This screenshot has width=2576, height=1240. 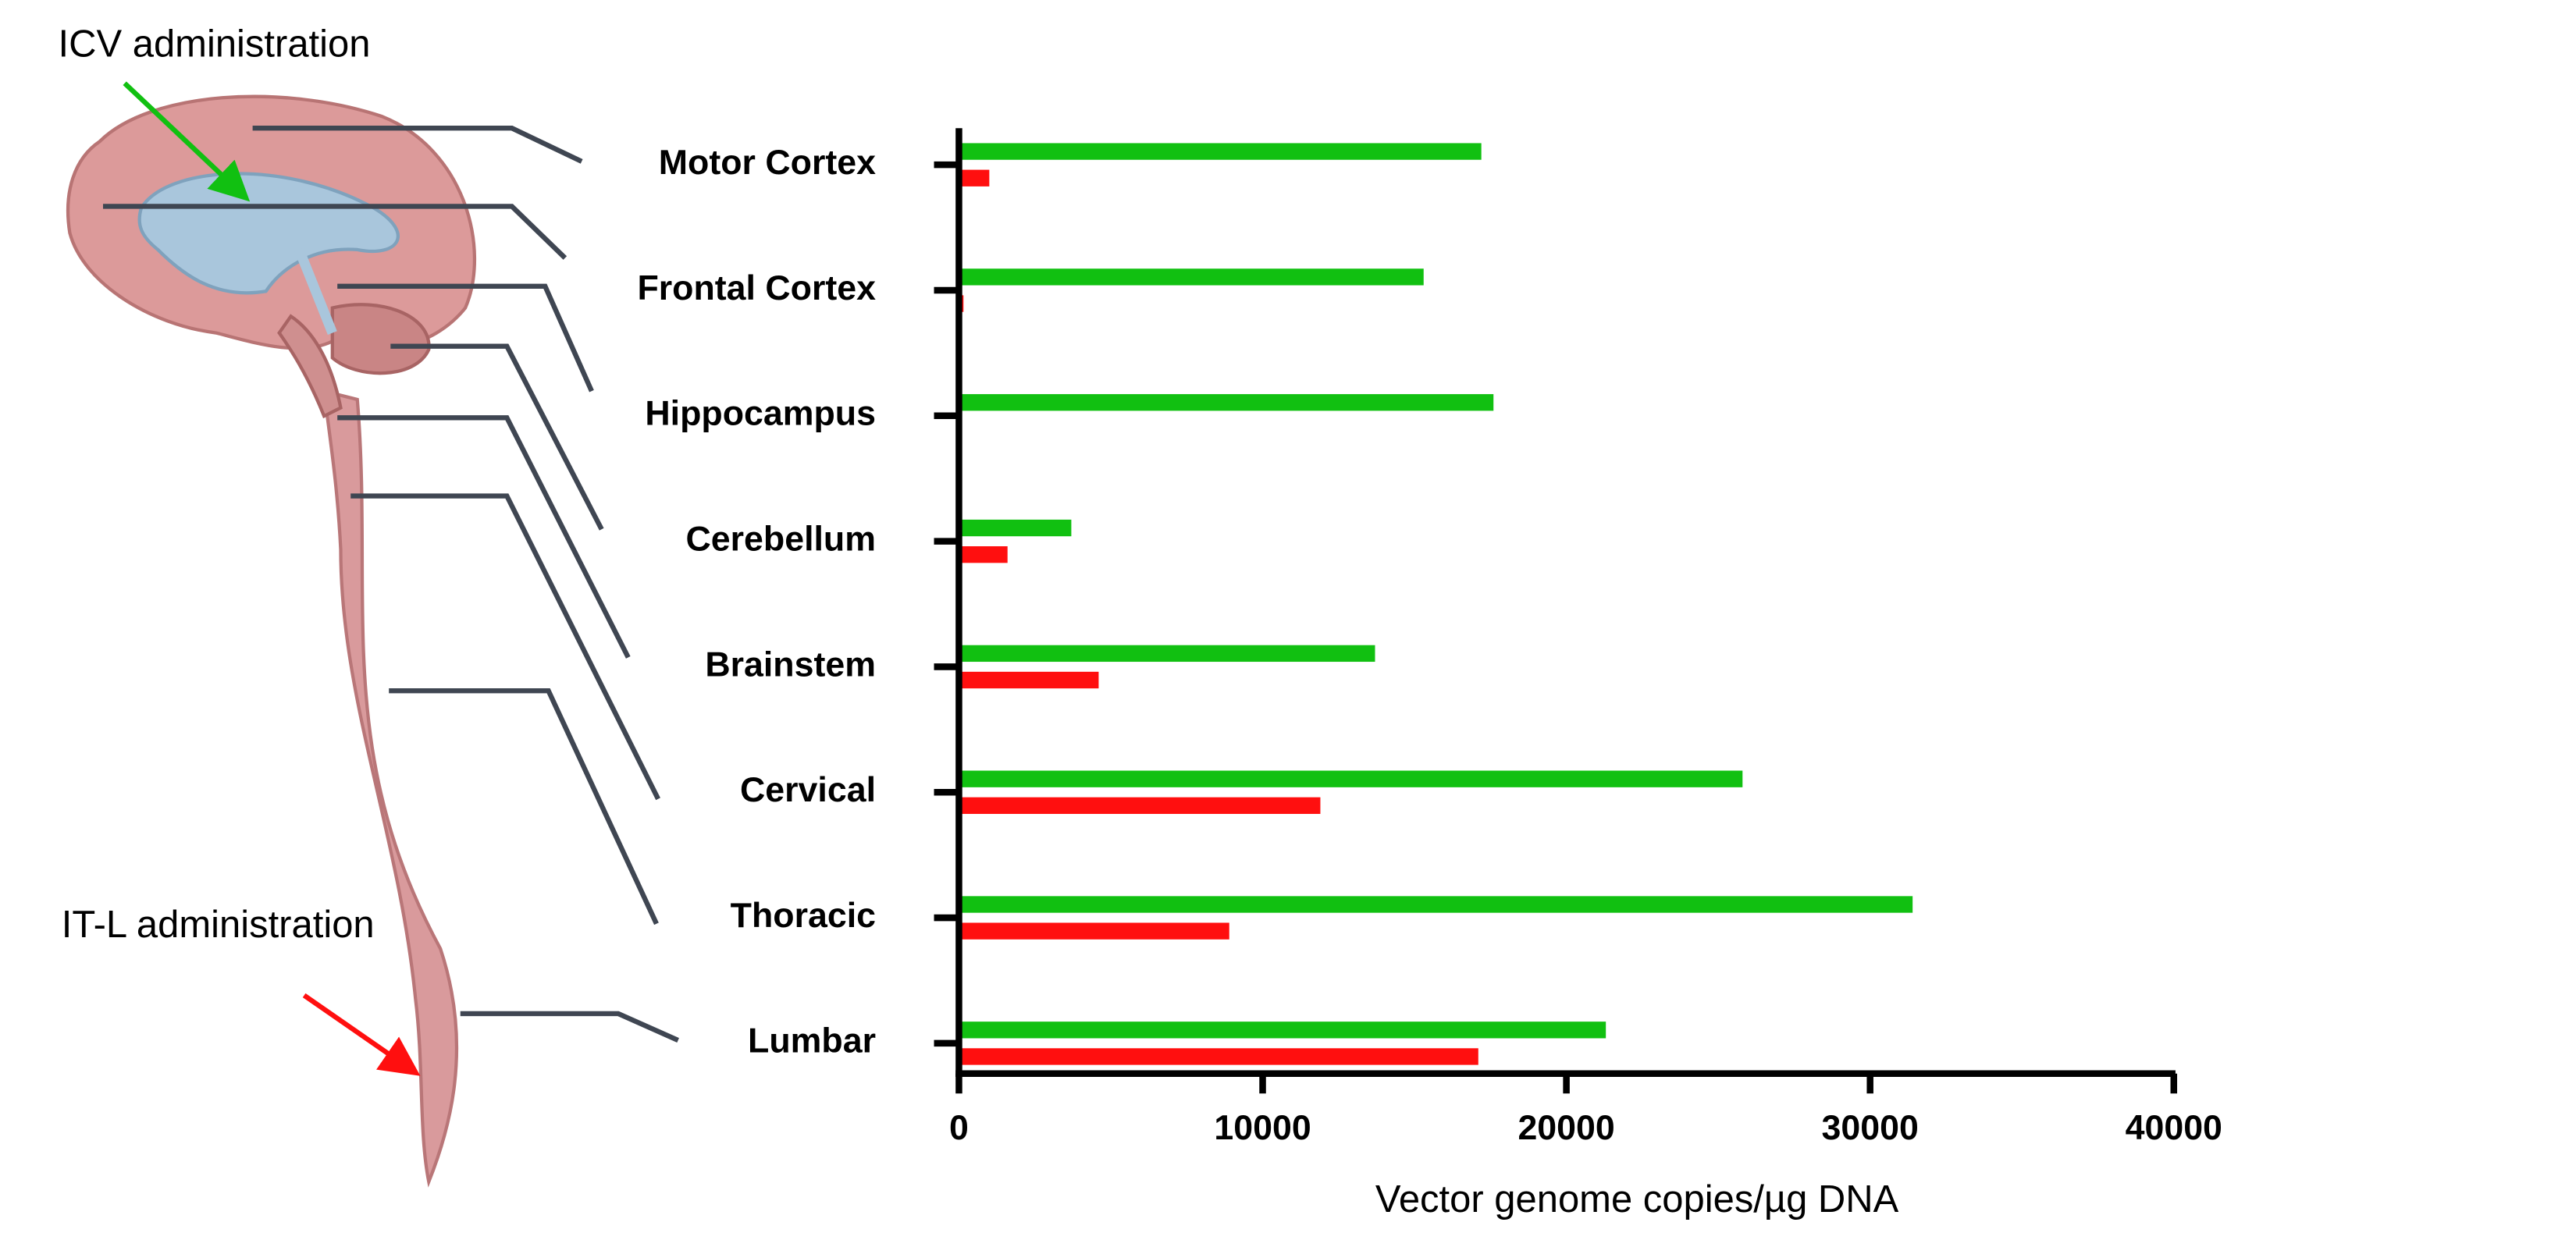 I want to click on x-tick-label: 10000, so click(x=1262, y=1127).